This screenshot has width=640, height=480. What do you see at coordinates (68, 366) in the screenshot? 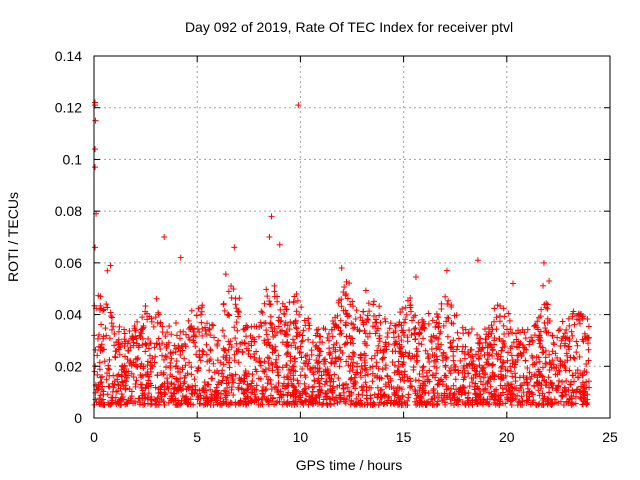
I see `y-tick-label: 0.02` at bounding box center [68, 366].